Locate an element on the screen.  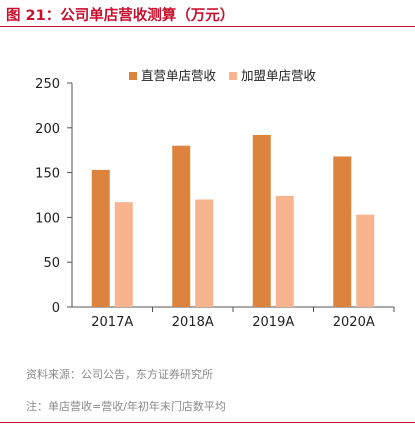
x-tick-label: 2017A is located at coordinates (112, 322).